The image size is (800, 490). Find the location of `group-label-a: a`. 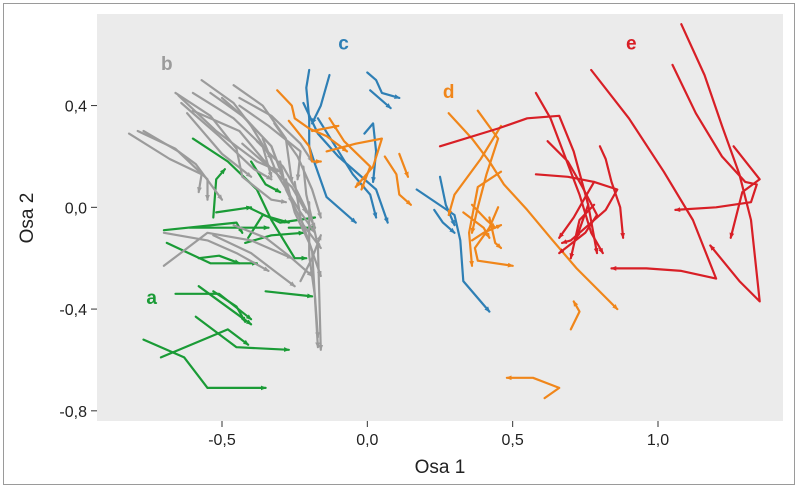

group-label-a: a is located at coordinates (151, 298).